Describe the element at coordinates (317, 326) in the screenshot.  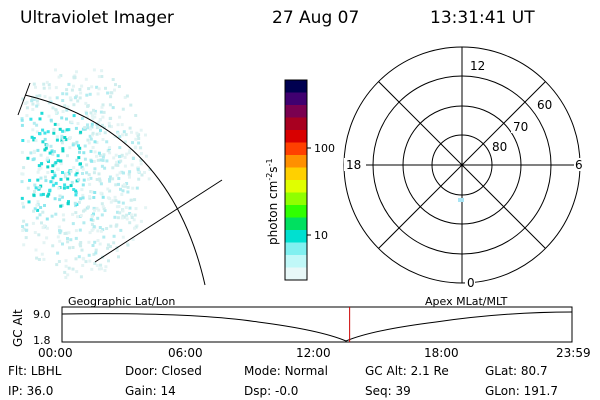
I see `altitude-curve` at that location.